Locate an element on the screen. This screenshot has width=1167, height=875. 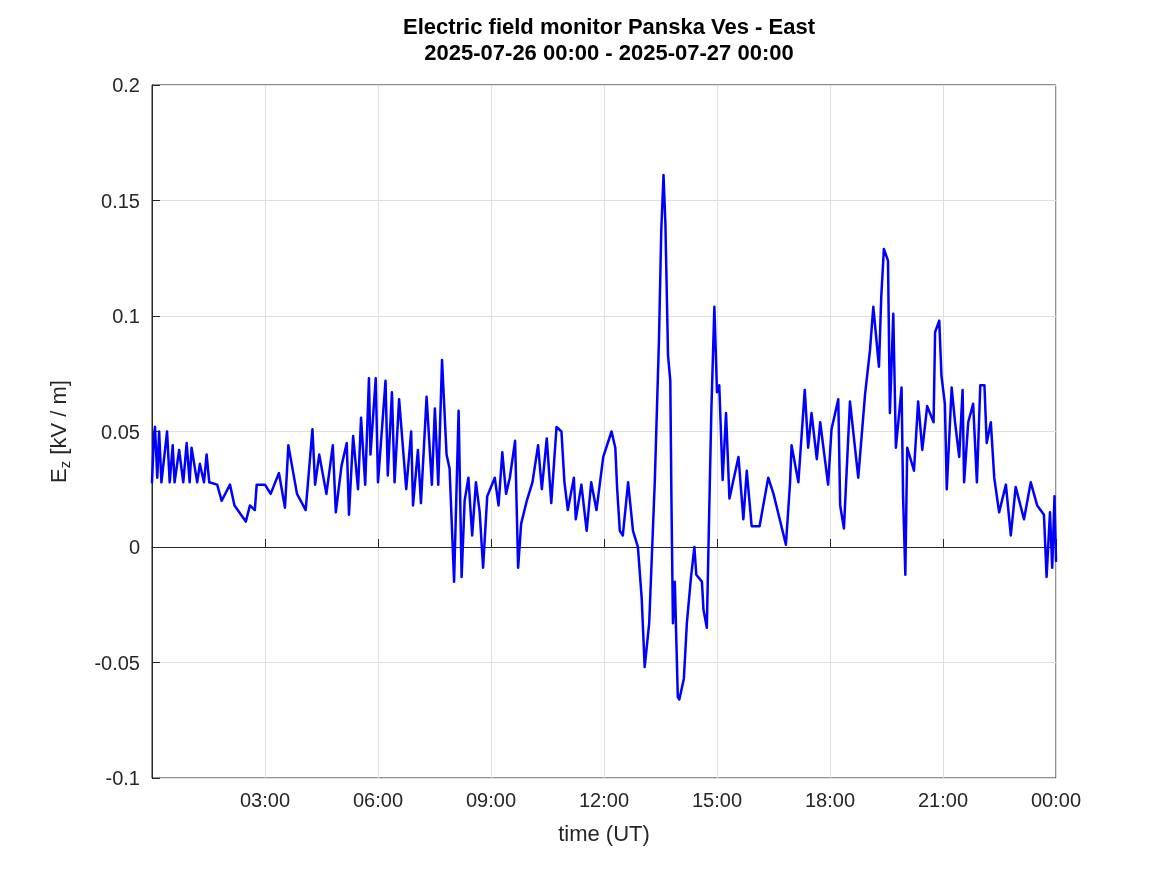
y-axis-title: Ez [kV / m] is located at coordinates (59, 431).